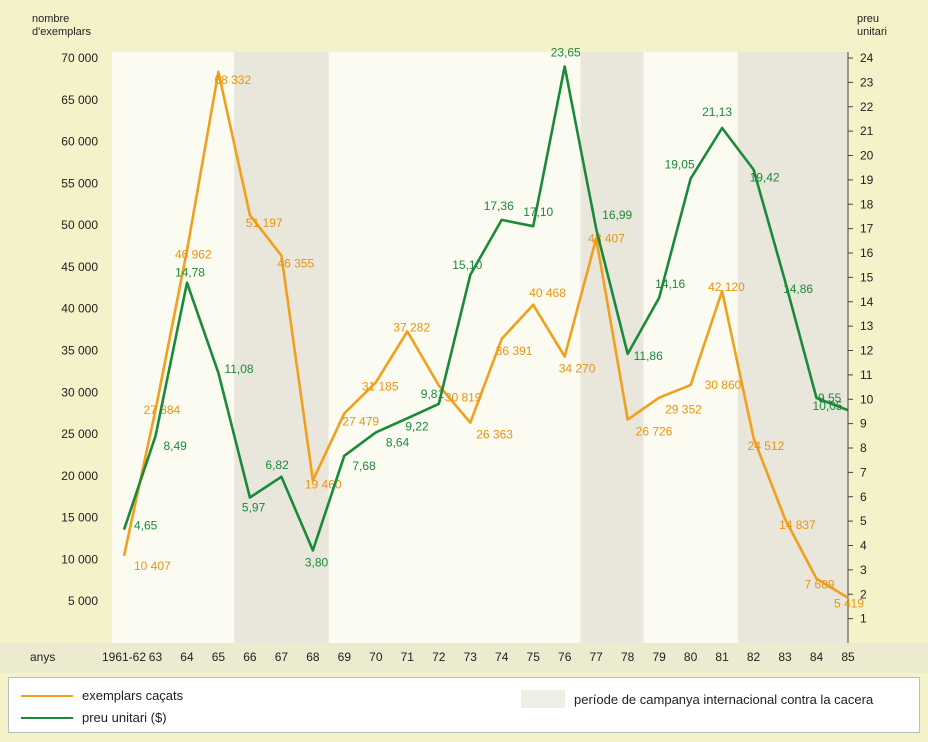 Image resolution: width=928 pixels, height=742 pixels. I want to click on data-label-preu: 4,65, so click(146, 526).